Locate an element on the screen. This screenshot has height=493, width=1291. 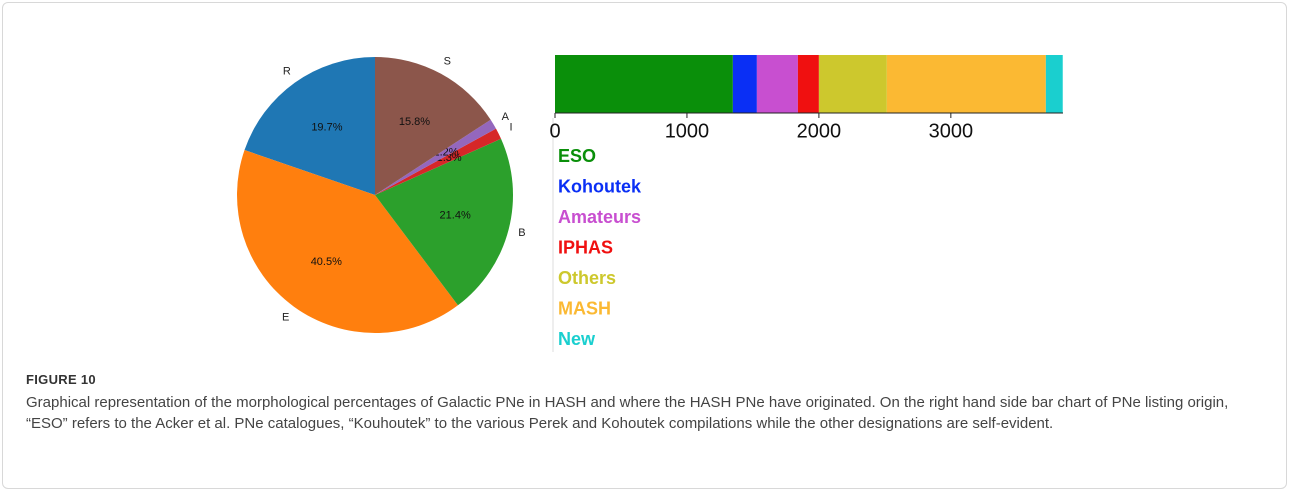
x-tick-label: 1000 is located at coordinates (687, 131).